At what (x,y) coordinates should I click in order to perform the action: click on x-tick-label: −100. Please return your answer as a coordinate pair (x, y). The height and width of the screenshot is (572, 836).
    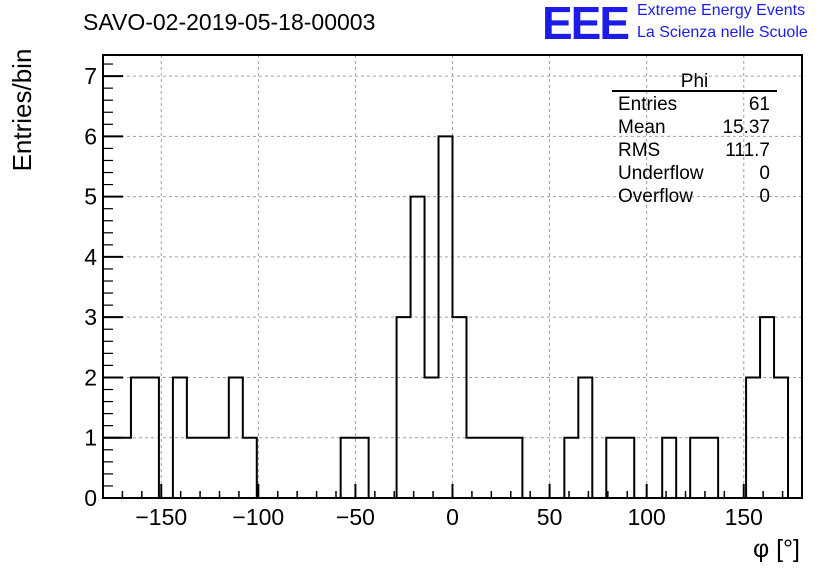
    Looking at the image, I should click on (258, 517).